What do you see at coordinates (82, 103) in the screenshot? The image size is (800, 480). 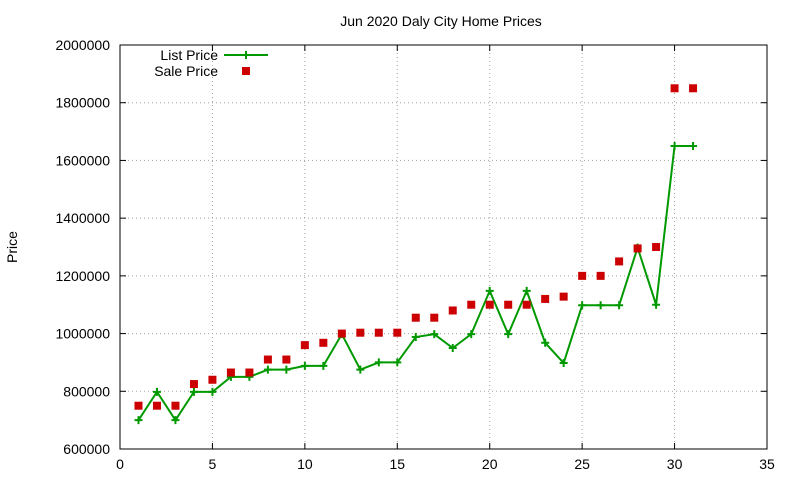 I see `y-tick-label: 1800000` at bounding box center [82, 103].